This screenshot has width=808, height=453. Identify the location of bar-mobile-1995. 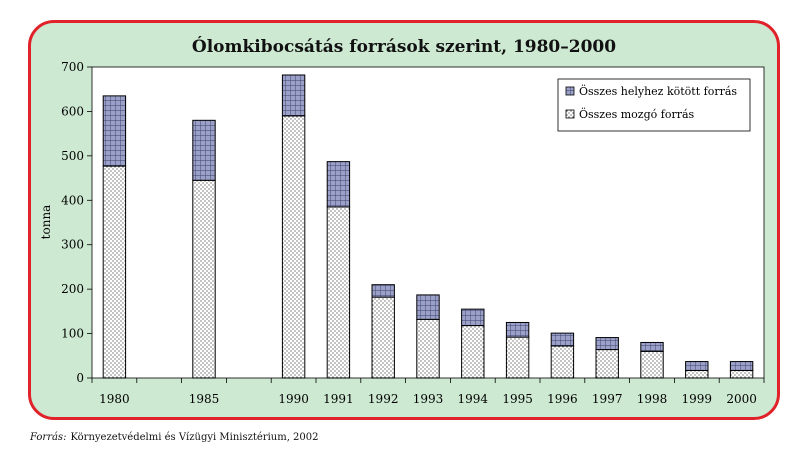
(517, 357).